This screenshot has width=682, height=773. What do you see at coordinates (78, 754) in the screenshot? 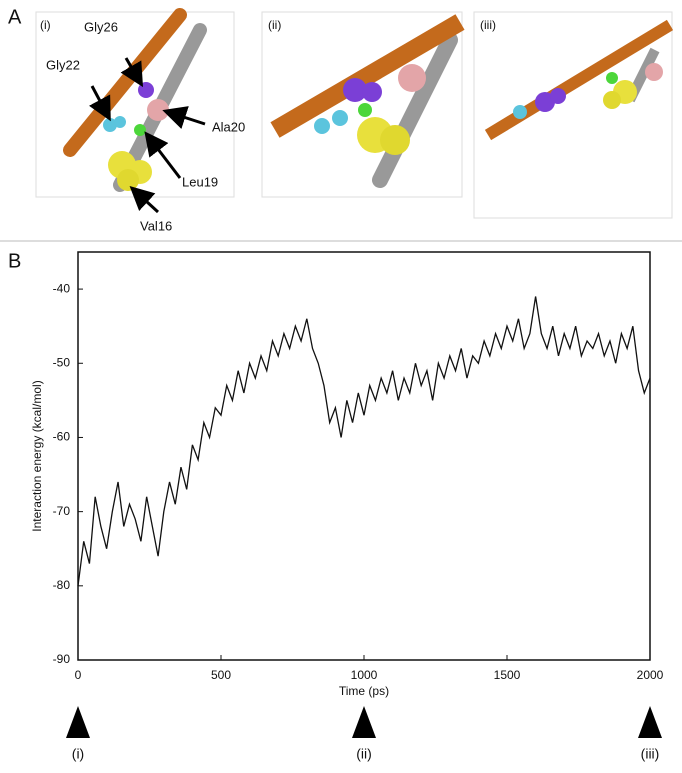
I see `time-marker-label: (i)` at bounding box center [78, 754].